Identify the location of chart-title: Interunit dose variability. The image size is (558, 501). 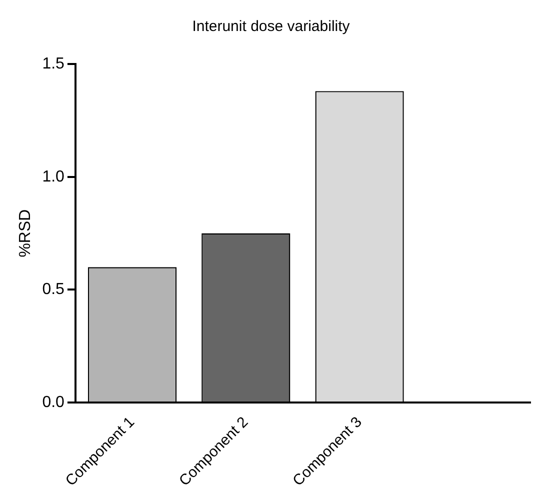
(271, 27).